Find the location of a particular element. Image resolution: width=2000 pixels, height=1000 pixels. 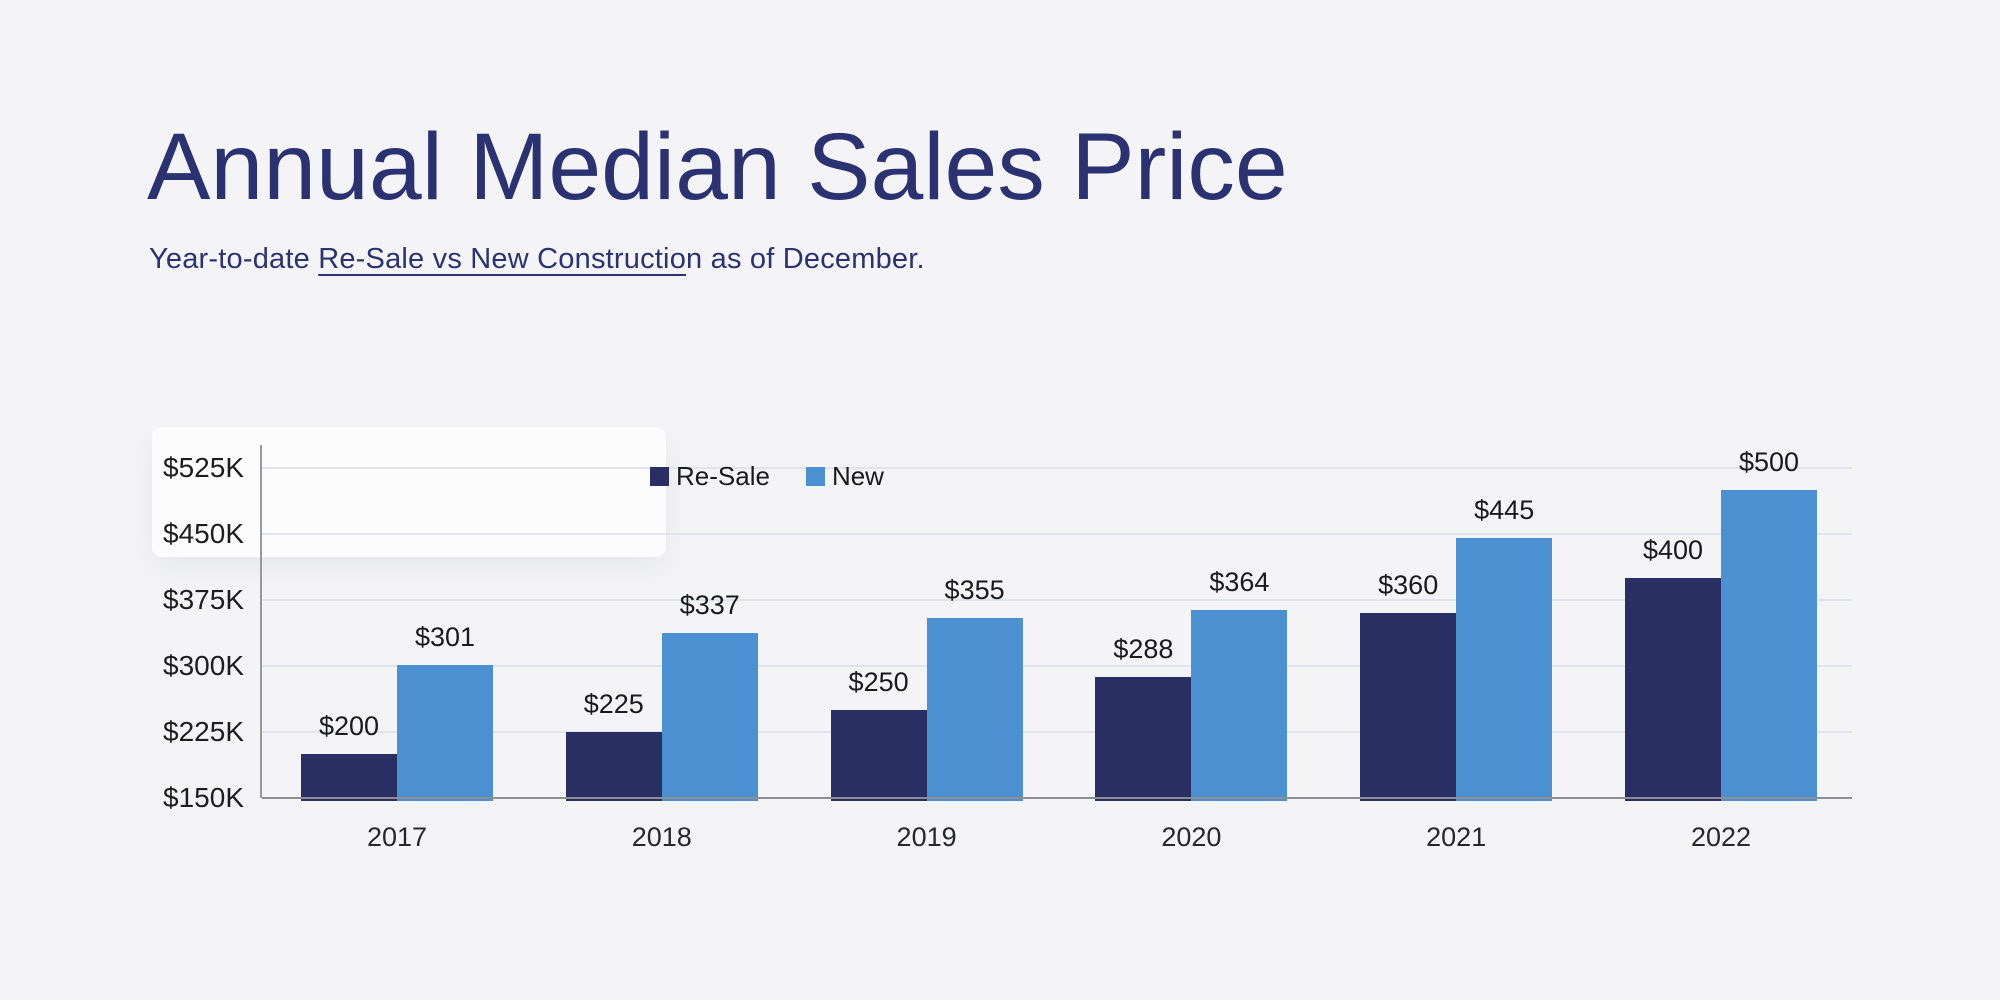

bar-value-label: $445 is located at coordinates (1504, 510).